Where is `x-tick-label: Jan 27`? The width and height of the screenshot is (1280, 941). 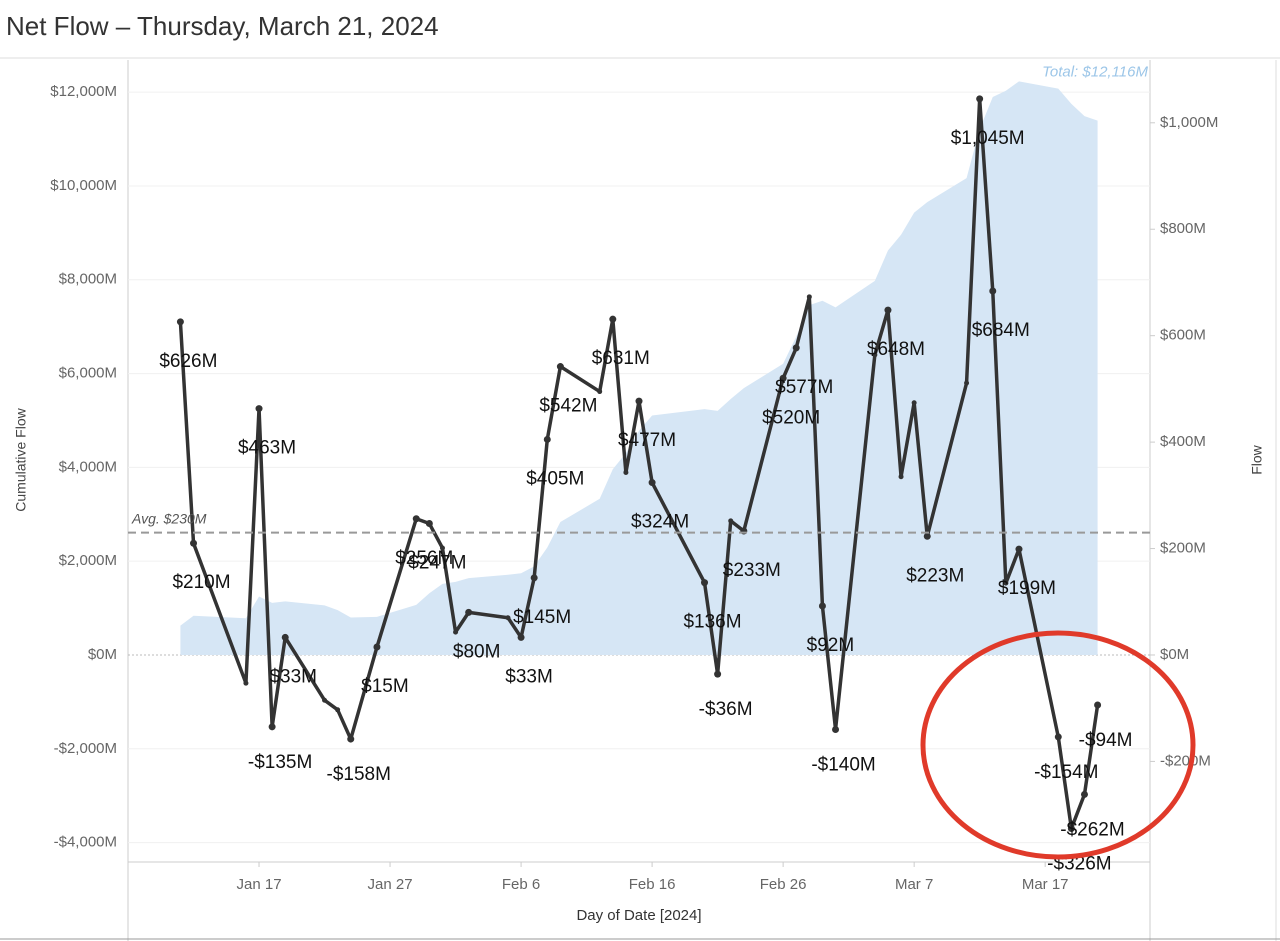
x-tick-label: Jan 27 is located at coordinates (390, 884).